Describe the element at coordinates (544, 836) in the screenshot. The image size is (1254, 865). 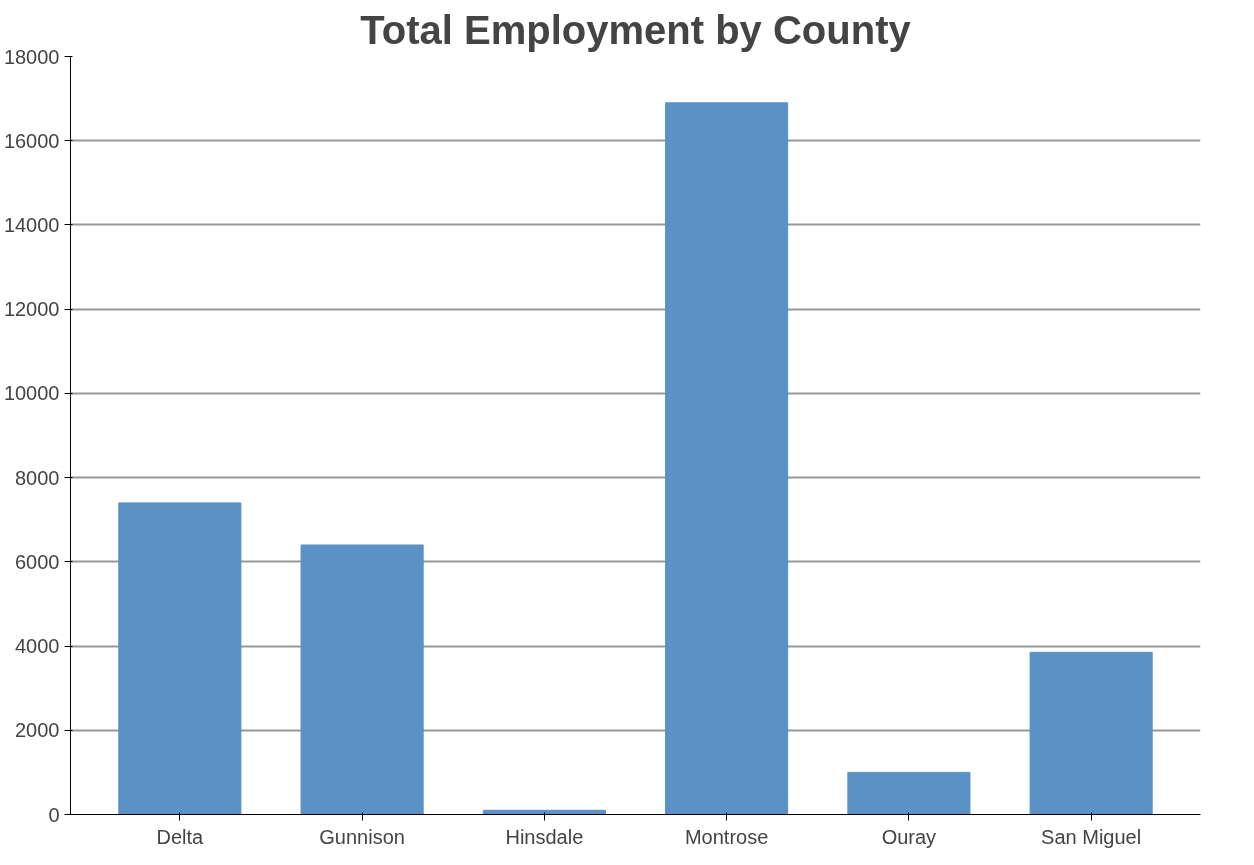
I see `x-tick-label: Hinsdale` at that location.